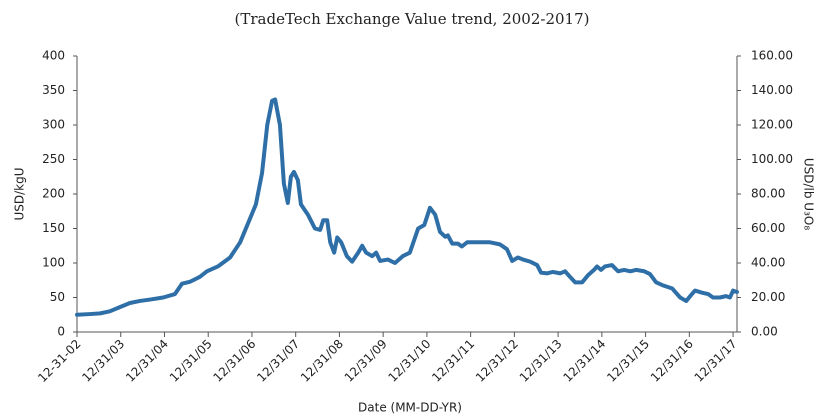  I want to click on x-tick-label: 12/31/11, so click(453, 361).